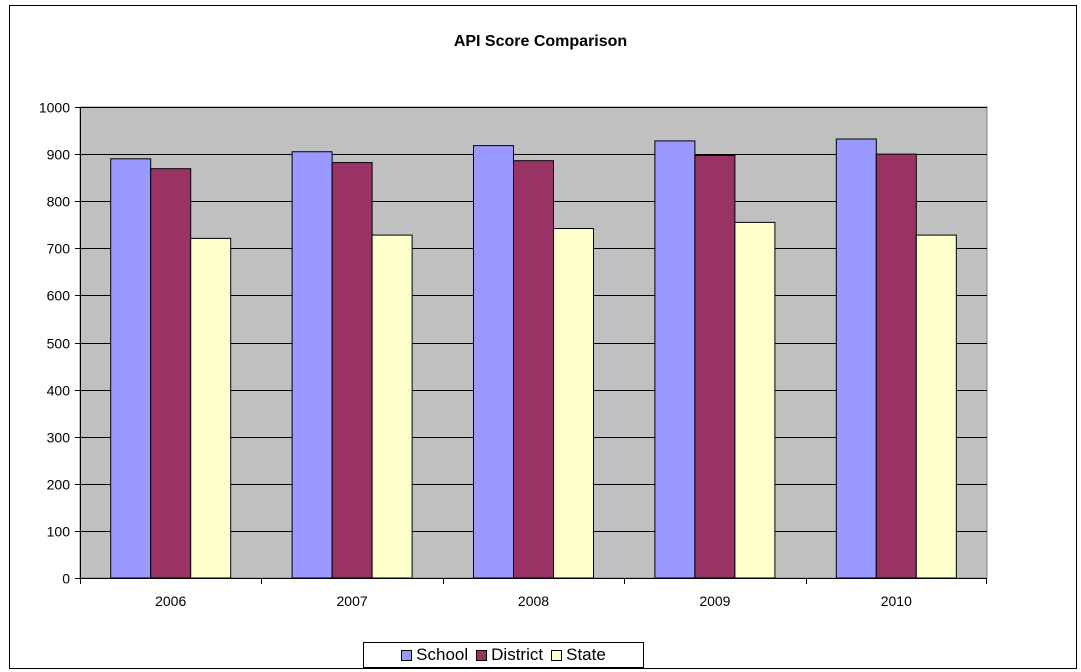  Describe the element at coordinates (517, 654) in the screenshot. I see `legend-label-district: District` at that location.